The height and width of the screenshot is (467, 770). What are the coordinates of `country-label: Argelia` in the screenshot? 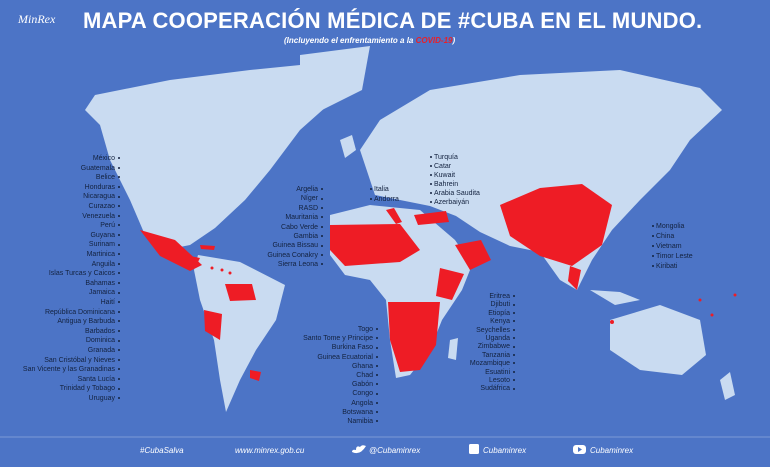 It's located at (309, 190).